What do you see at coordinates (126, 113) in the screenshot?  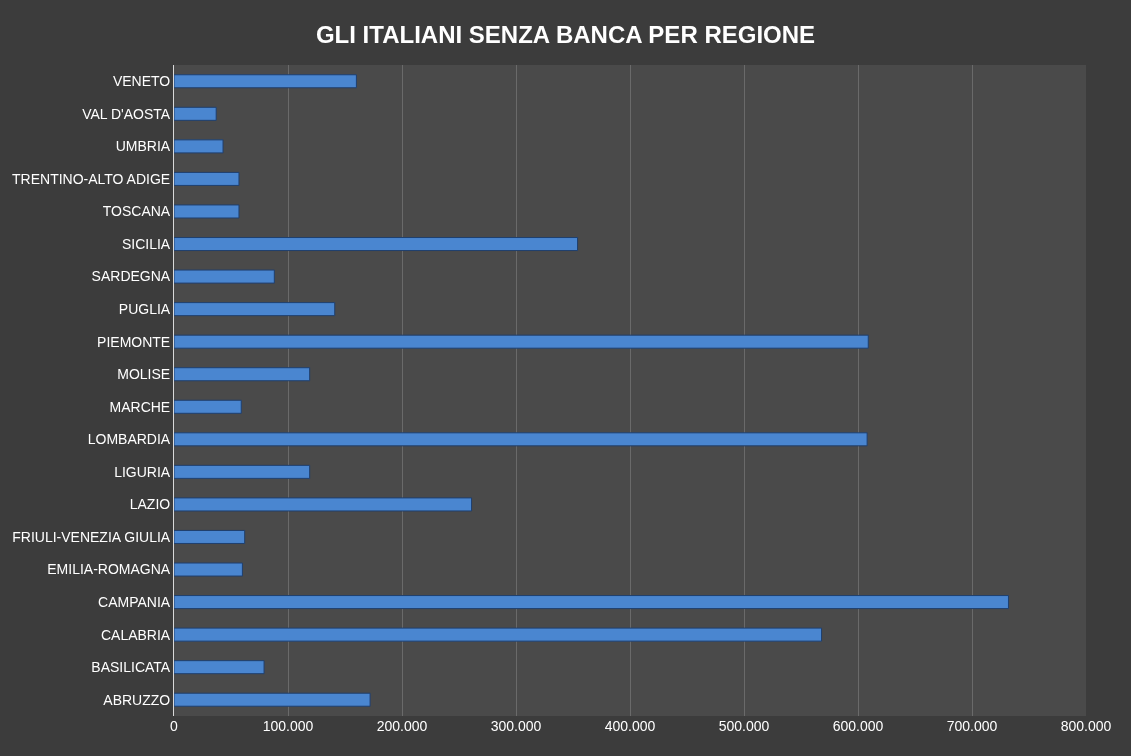 I see `y-tick-label: VAL D'AOSTA` at bounding box center [126, 113].